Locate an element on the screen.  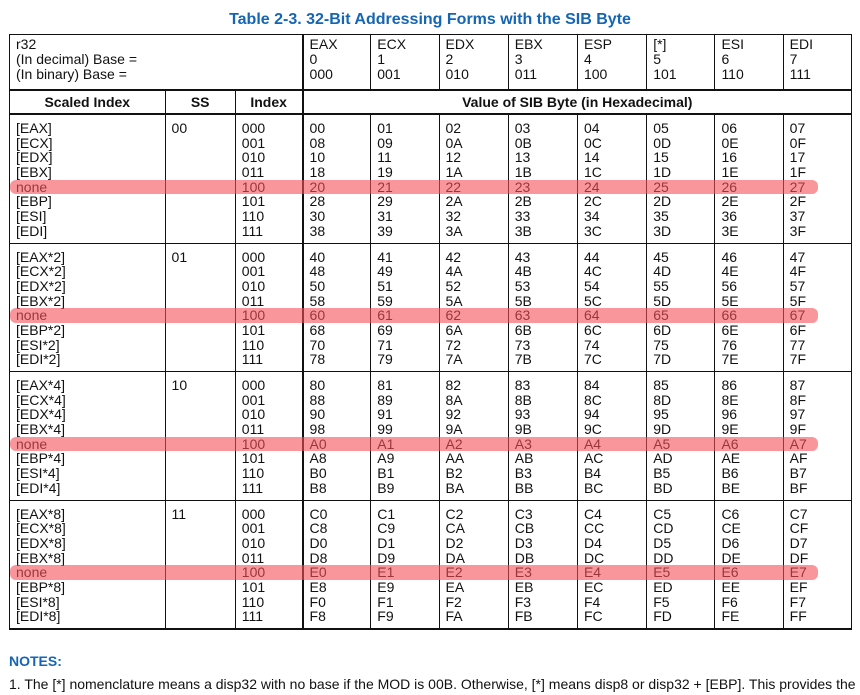
index-cell-line: 001 is located at coordinates (253, 142).